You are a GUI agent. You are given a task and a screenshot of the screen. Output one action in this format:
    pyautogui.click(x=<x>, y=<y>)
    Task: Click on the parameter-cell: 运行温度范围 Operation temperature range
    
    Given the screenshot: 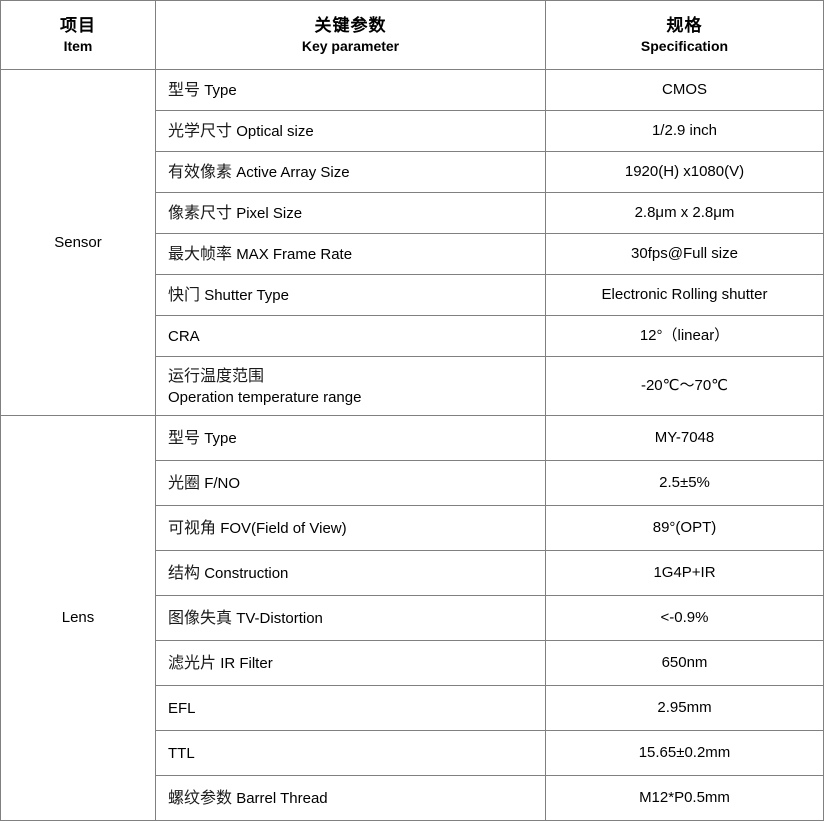 What is the action you would take?
    pyautogui.click(x=350, y=386)
    